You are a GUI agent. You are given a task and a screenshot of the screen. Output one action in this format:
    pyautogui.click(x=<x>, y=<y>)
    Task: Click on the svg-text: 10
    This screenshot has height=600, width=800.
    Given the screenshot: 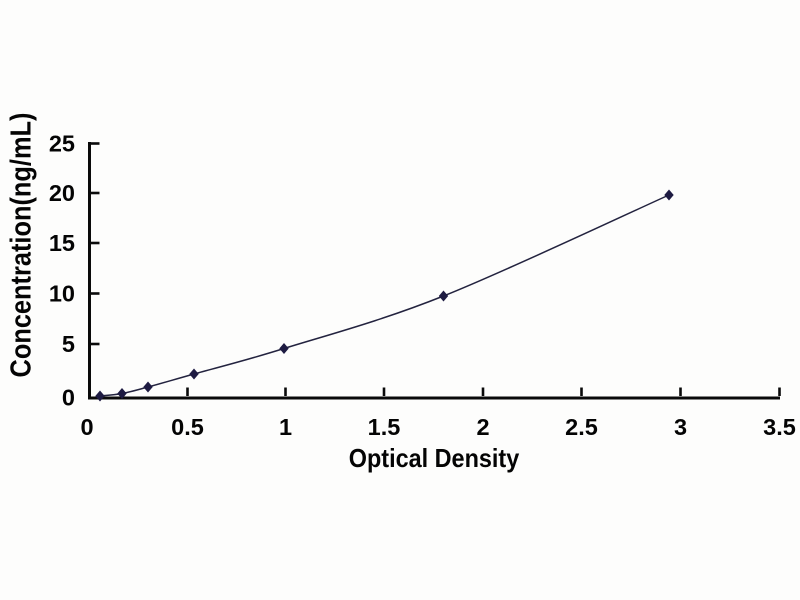 What is the action you would take?
    pyautogui.click(x=62, y=294)
    